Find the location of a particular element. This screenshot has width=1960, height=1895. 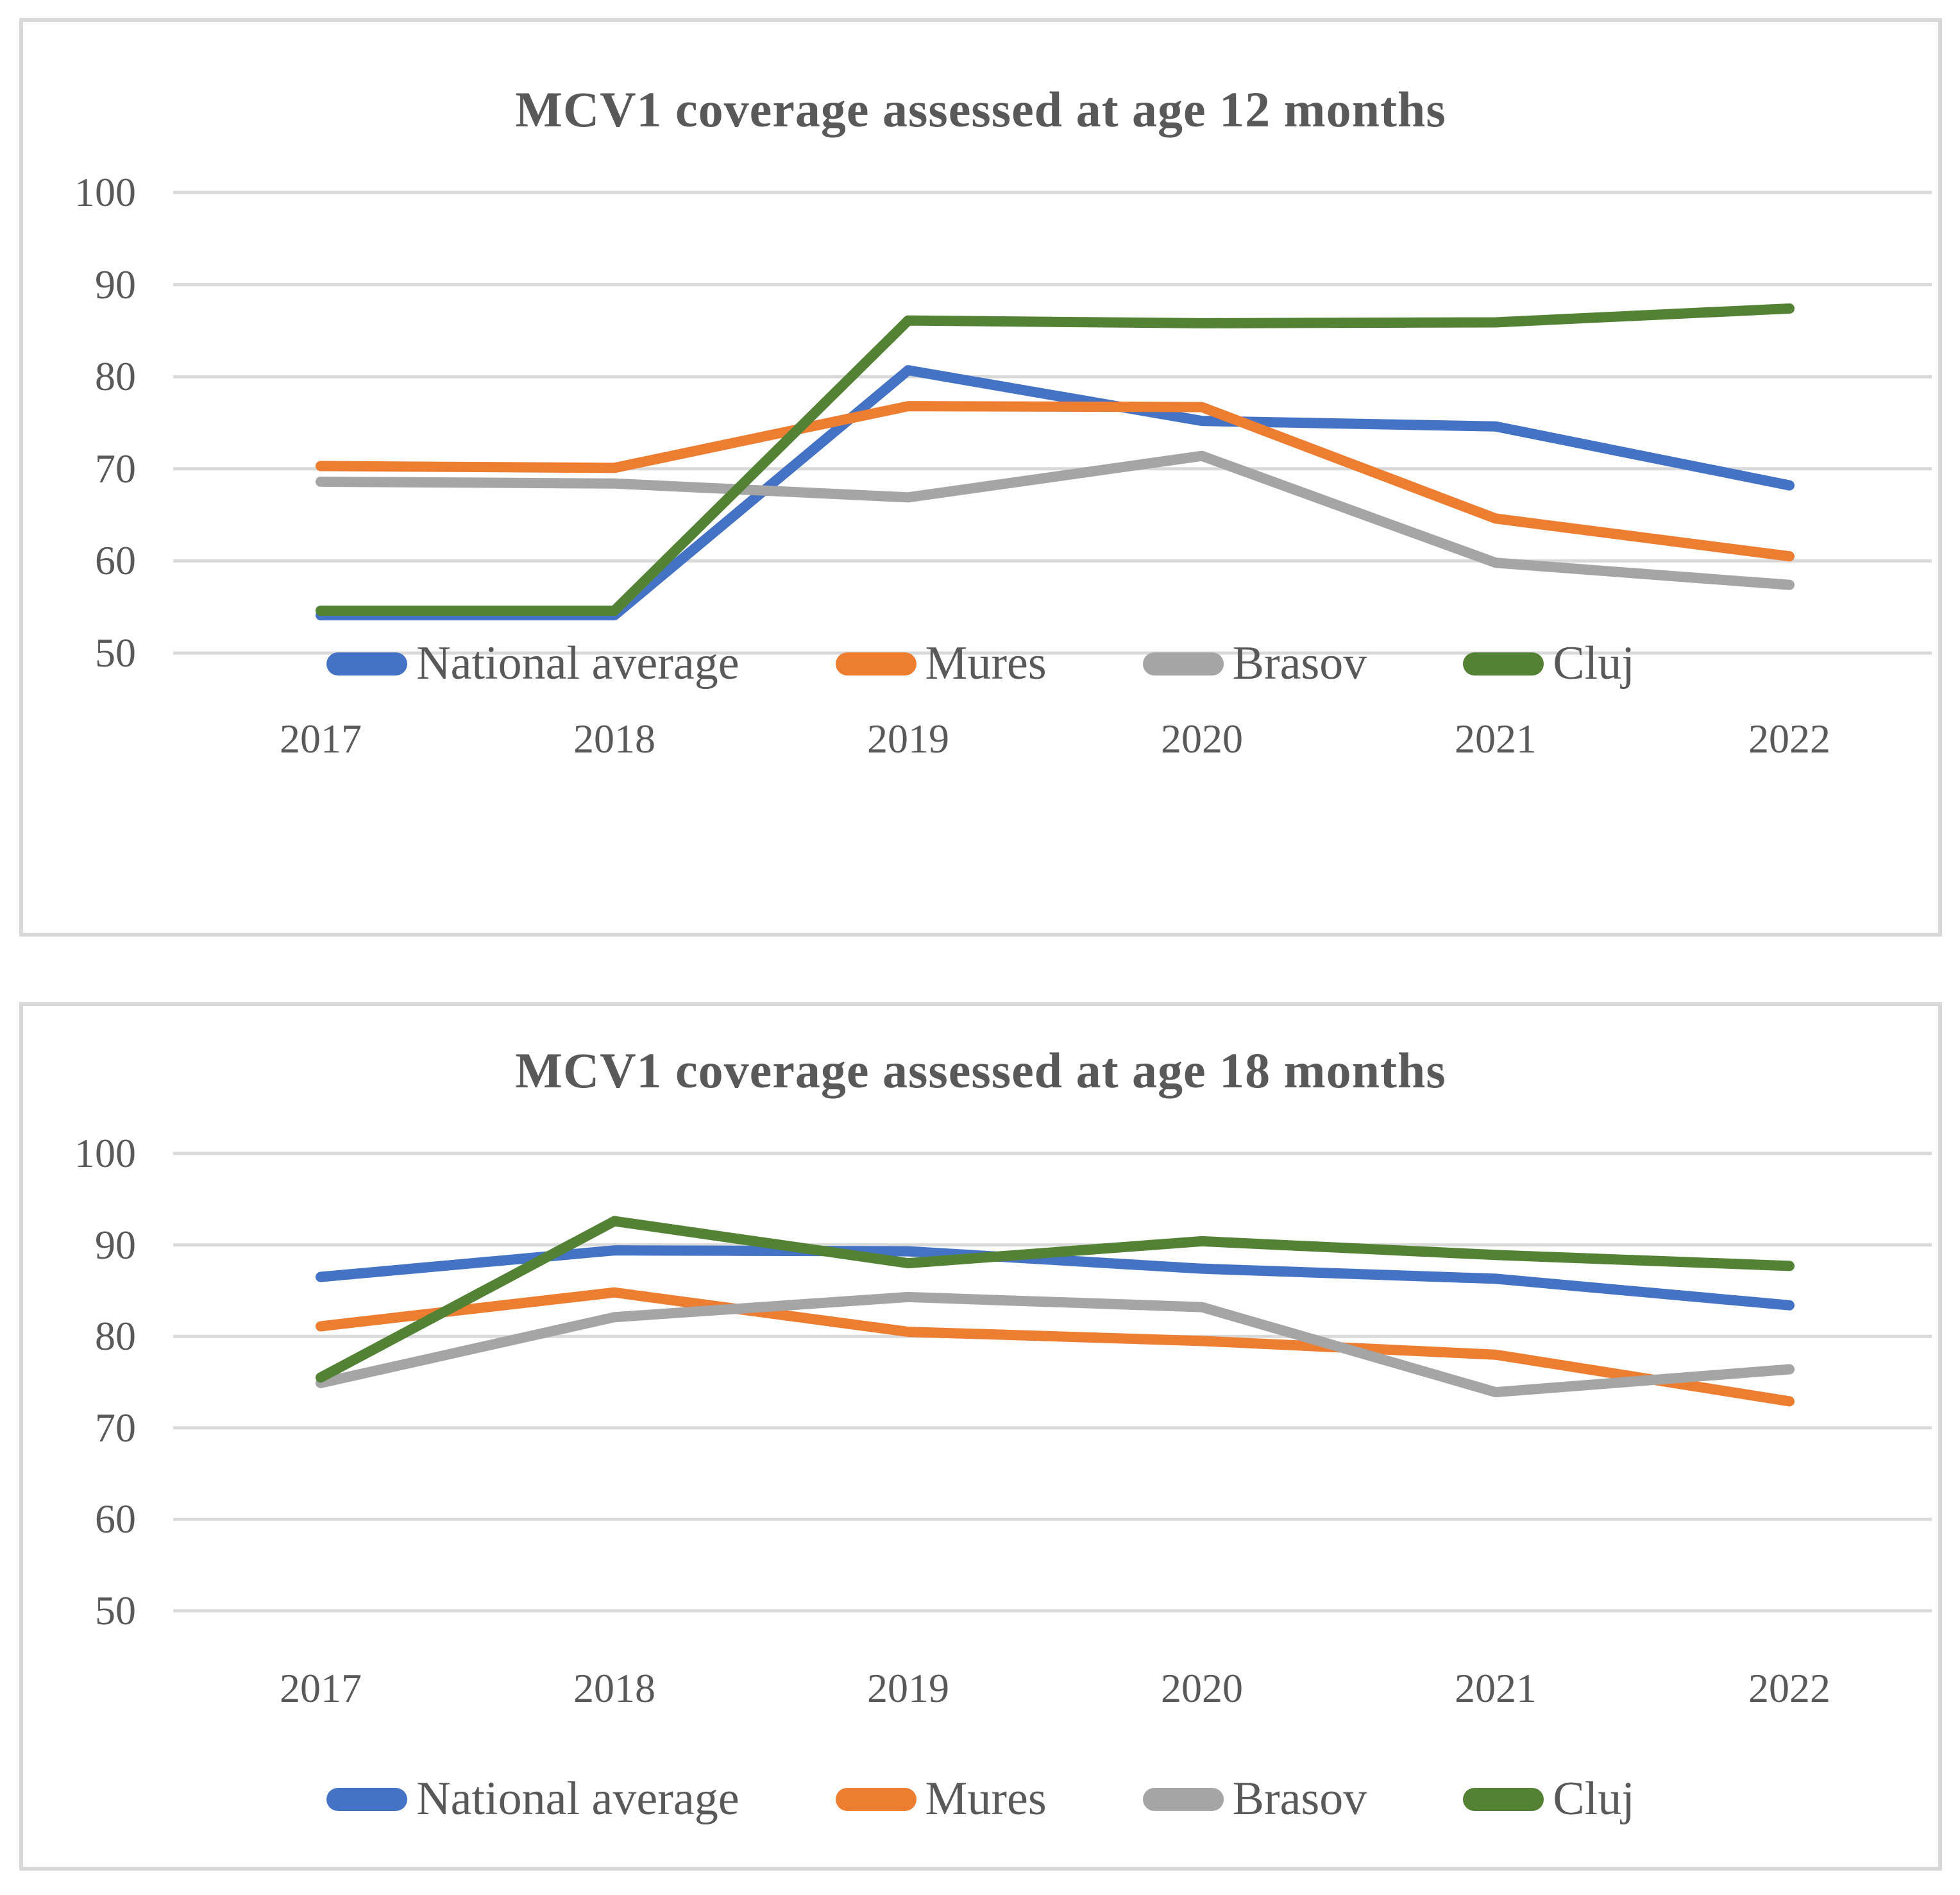

legend-12-months: National average Mures Brasov Cluj is located at coordinates (980, 663).